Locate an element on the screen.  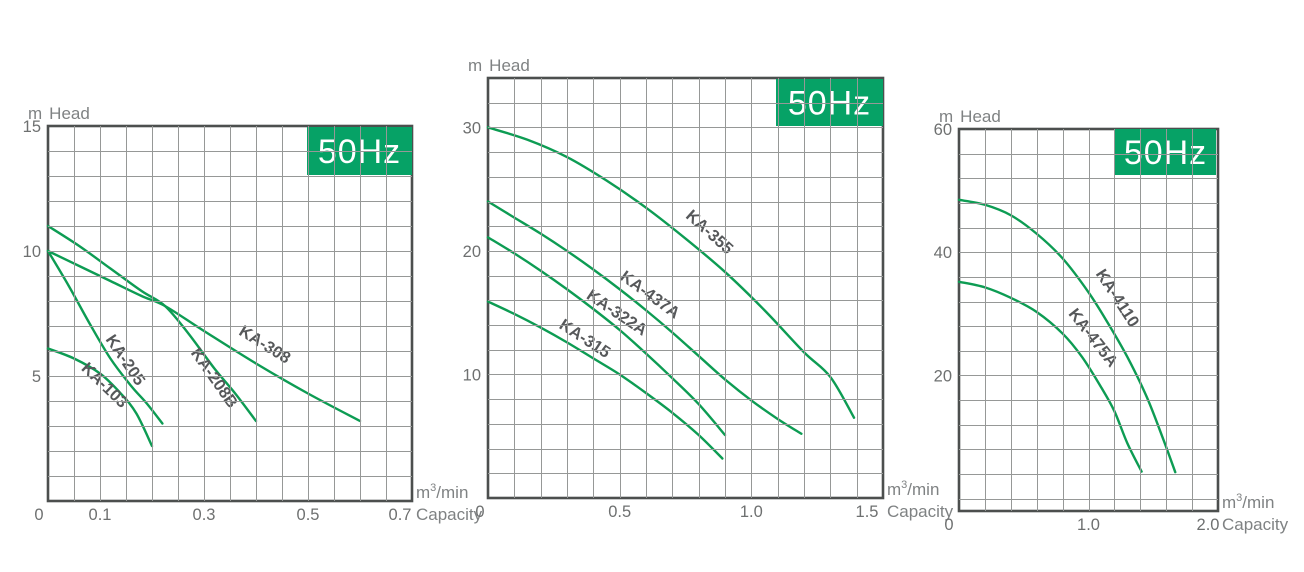
curve-label-KA-4110: KA-4110 is located at coordinates (1117, 298).